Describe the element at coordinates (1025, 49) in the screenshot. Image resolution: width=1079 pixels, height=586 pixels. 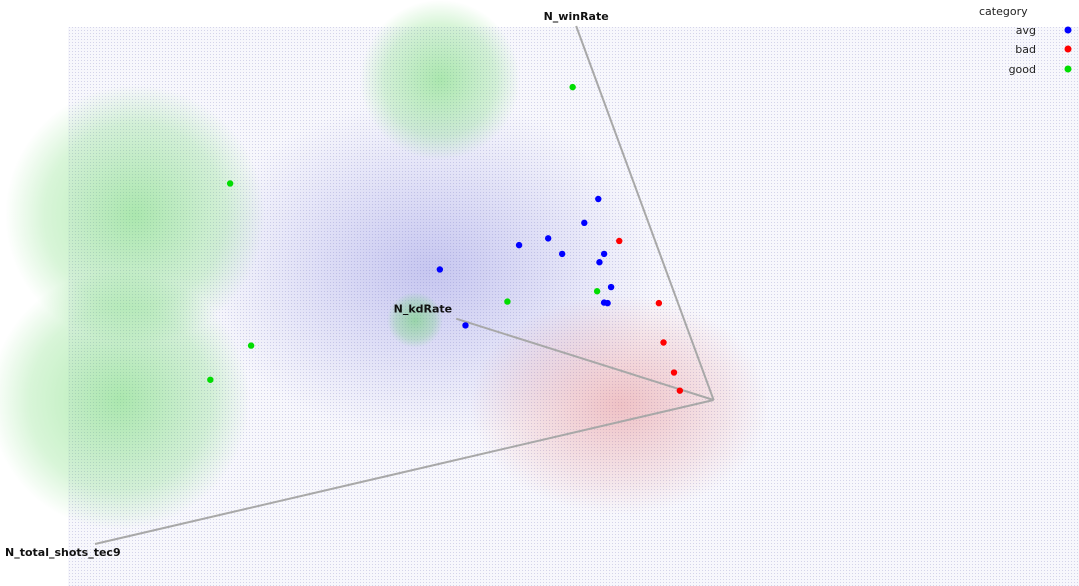
I see `legend-label-bad: bad` at that location.